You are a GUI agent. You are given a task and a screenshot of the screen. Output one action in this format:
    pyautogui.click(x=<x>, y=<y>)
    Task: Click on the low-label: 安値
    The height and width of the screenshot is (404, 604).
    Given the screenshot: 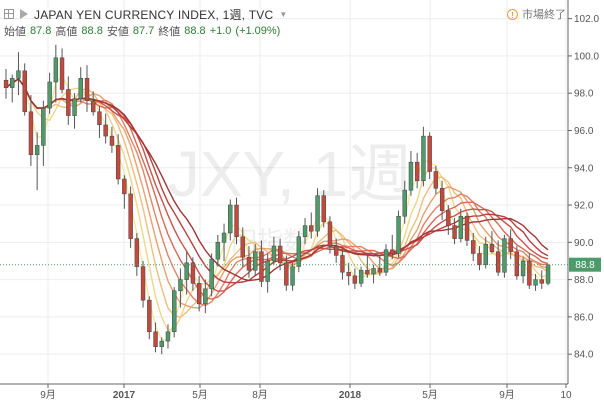 What is the action you would take?
    pyautogui.click(x=117, y=32)
    